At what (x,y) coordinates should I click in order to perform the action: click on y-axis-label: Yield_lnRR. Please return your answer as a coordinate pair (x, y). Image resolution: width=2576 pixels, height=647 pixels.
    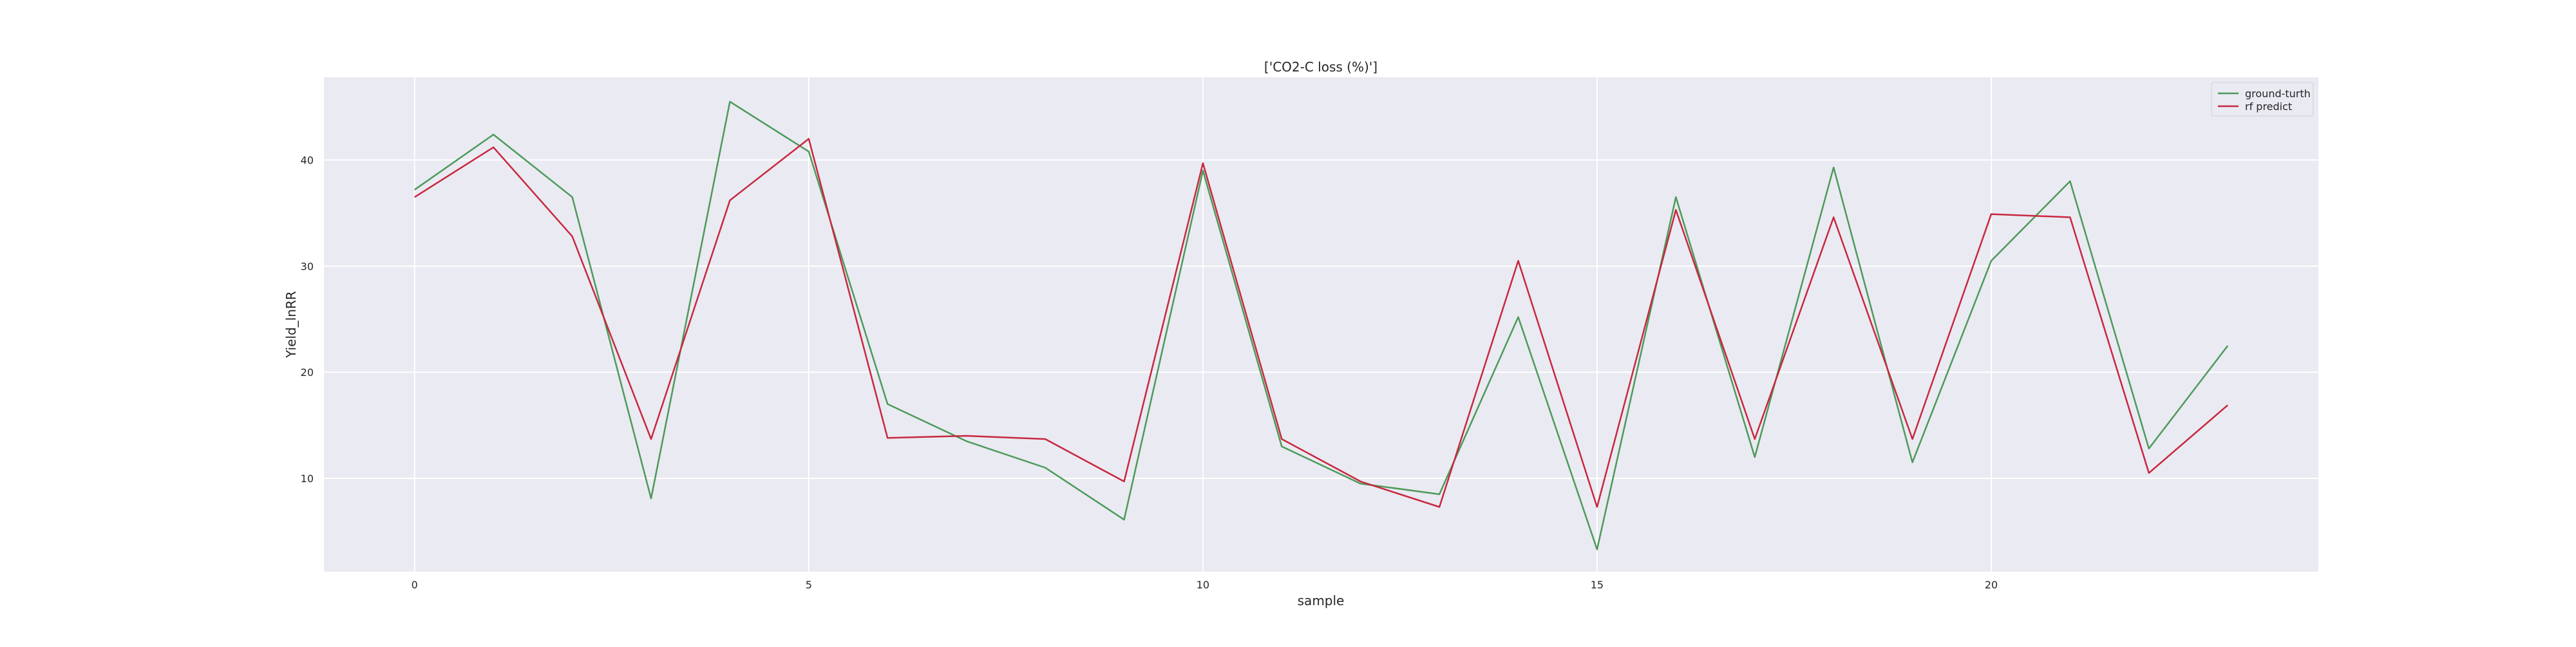
    Looking at the image, I should click on (291, 325).